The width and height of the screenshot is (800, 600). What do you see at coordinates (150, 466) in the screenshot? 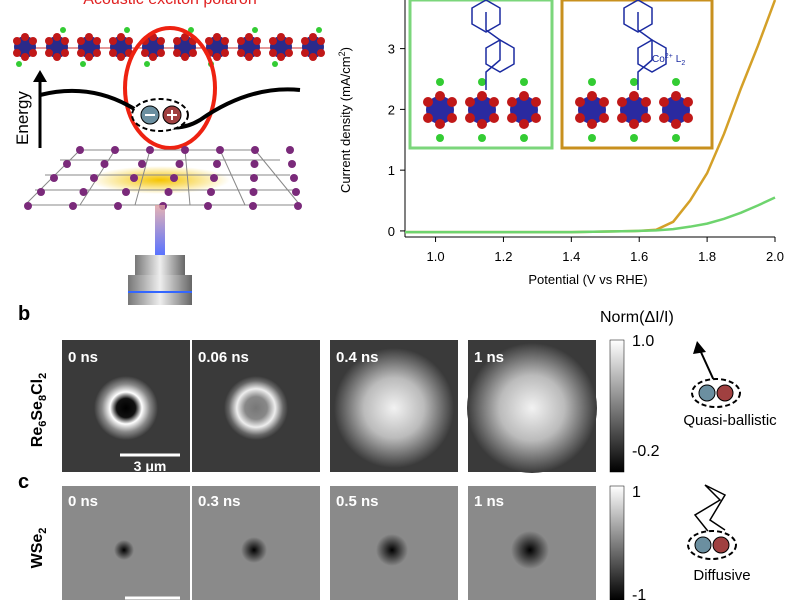
I see `scale-bar-label: 3 μm` at bounding box center [150, 466].